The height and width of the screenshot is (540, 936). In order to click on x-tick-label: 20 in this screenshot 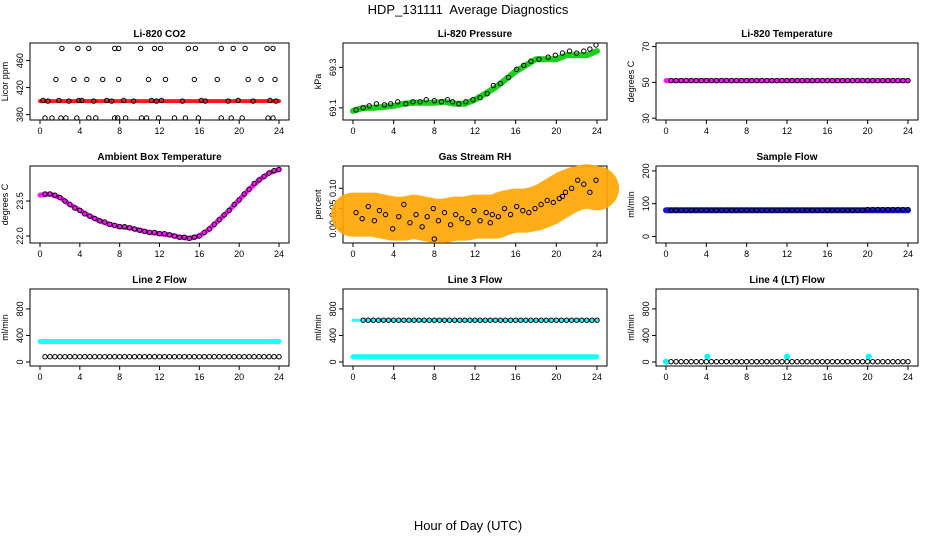, I will do `click(556, 254)`.